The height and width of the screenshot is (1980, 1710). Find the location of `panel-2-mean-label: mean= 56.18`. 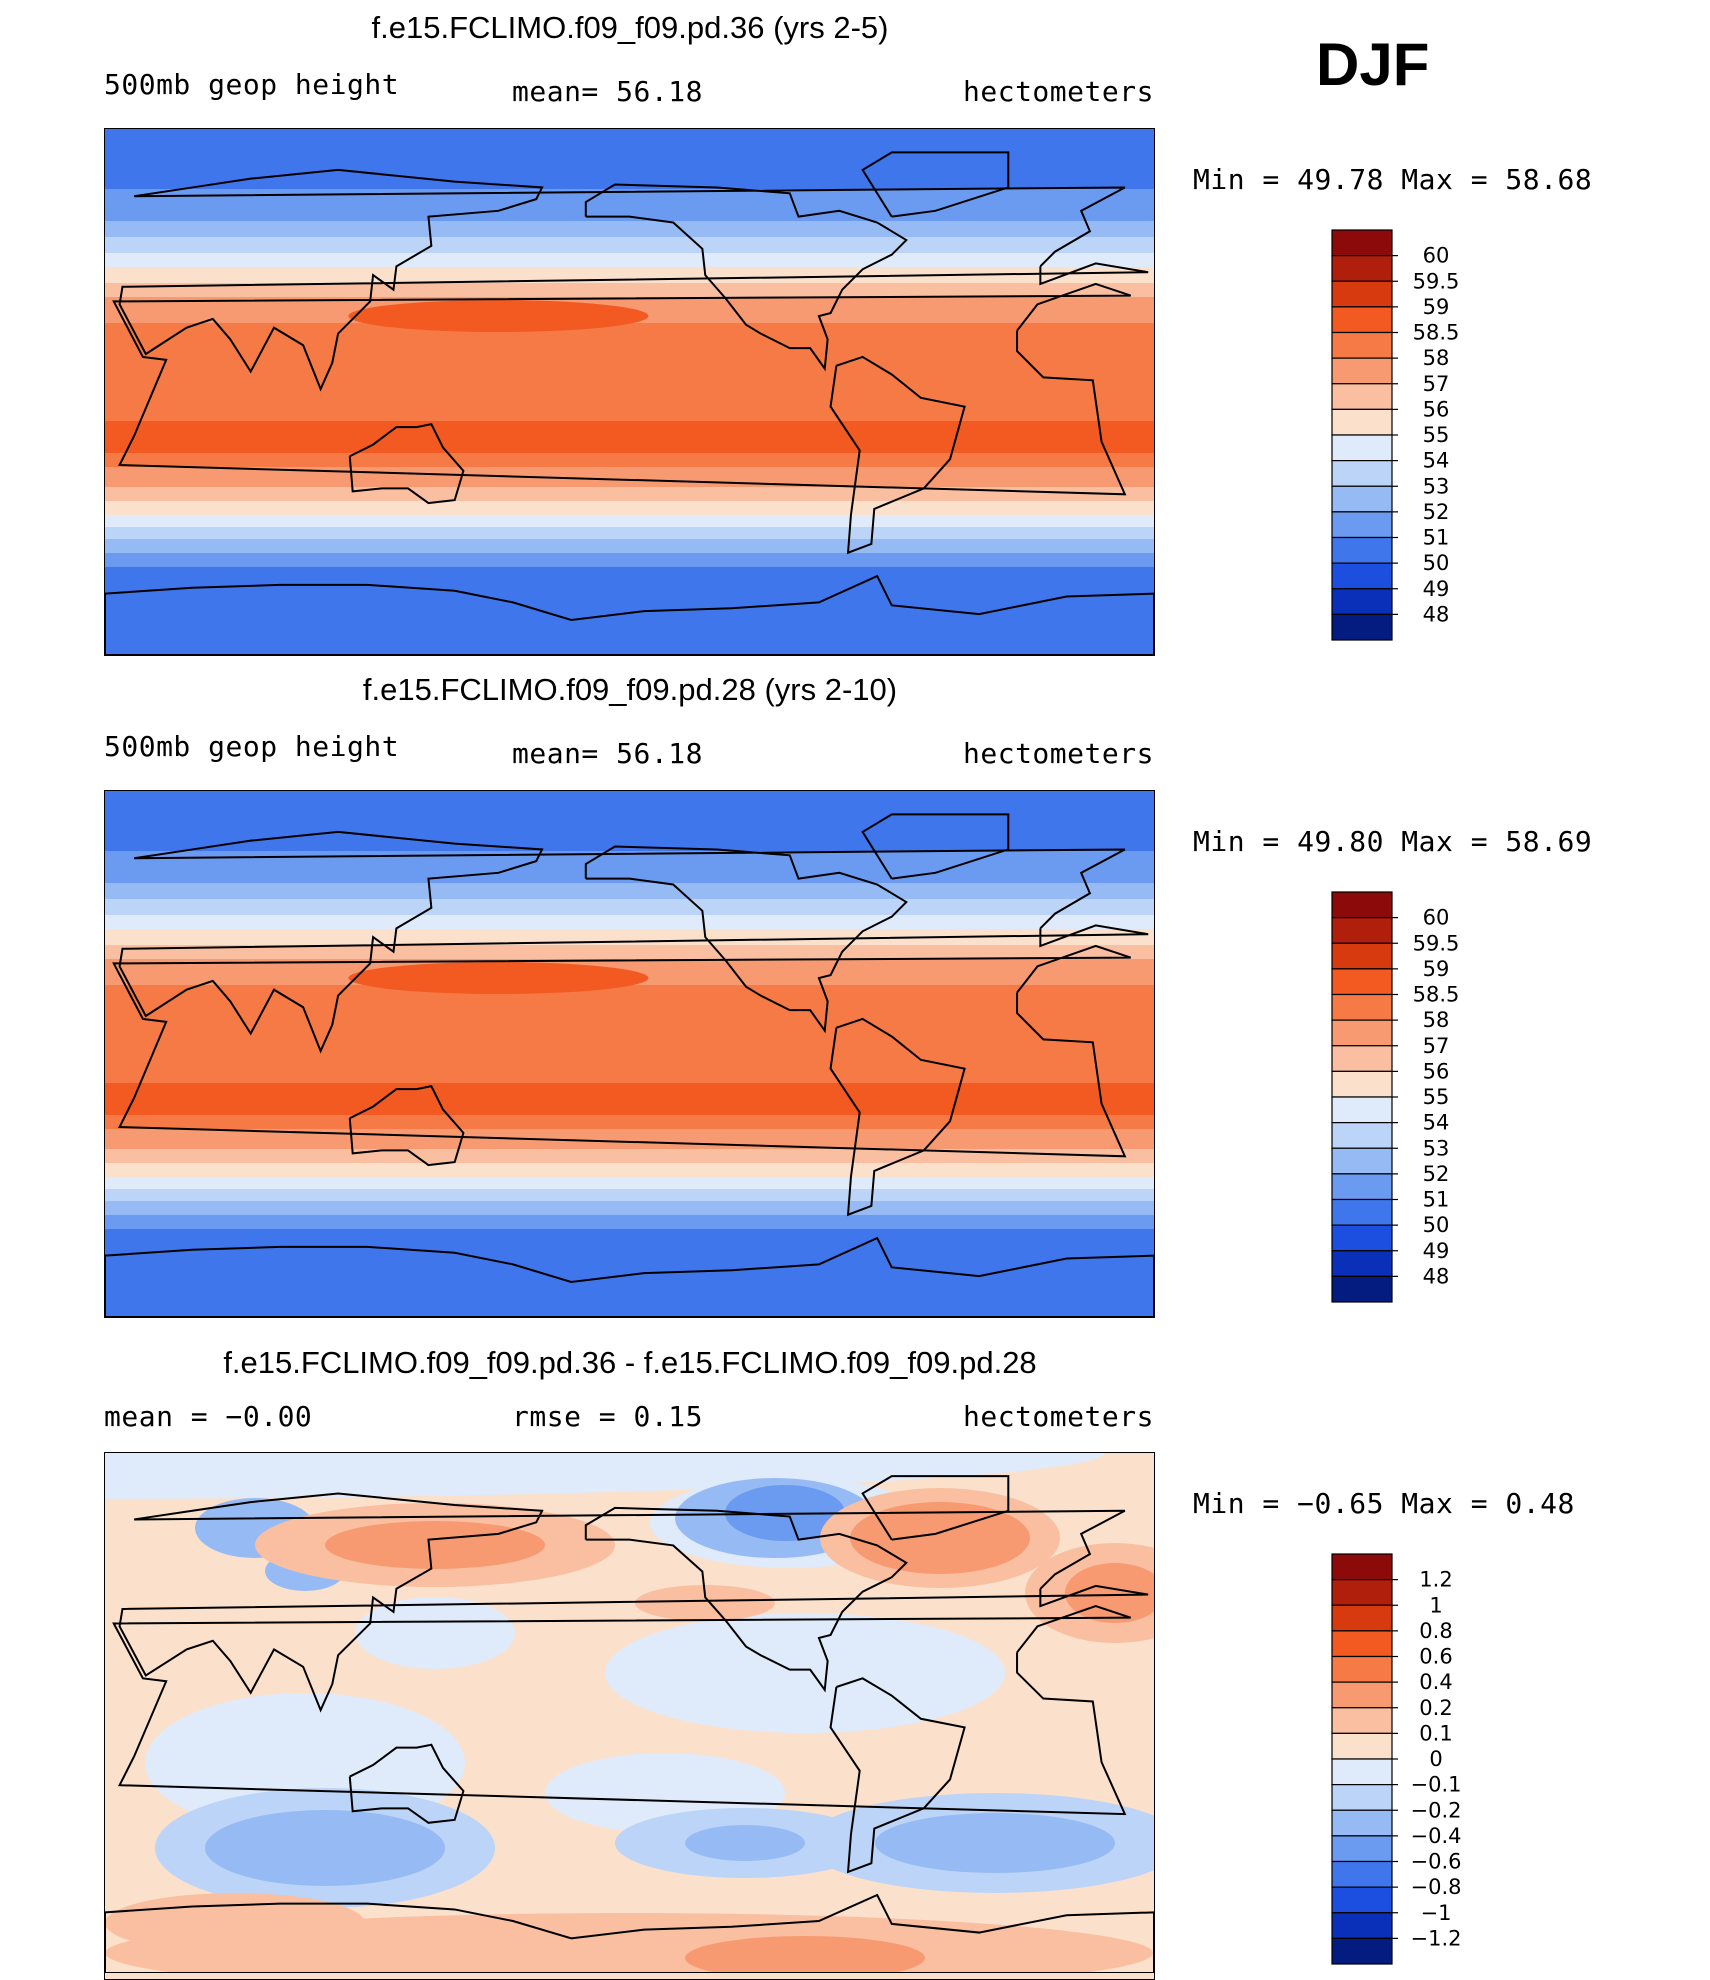

panel-2-mean-label: mean= 56.18 is located at coordinates (607, 753).